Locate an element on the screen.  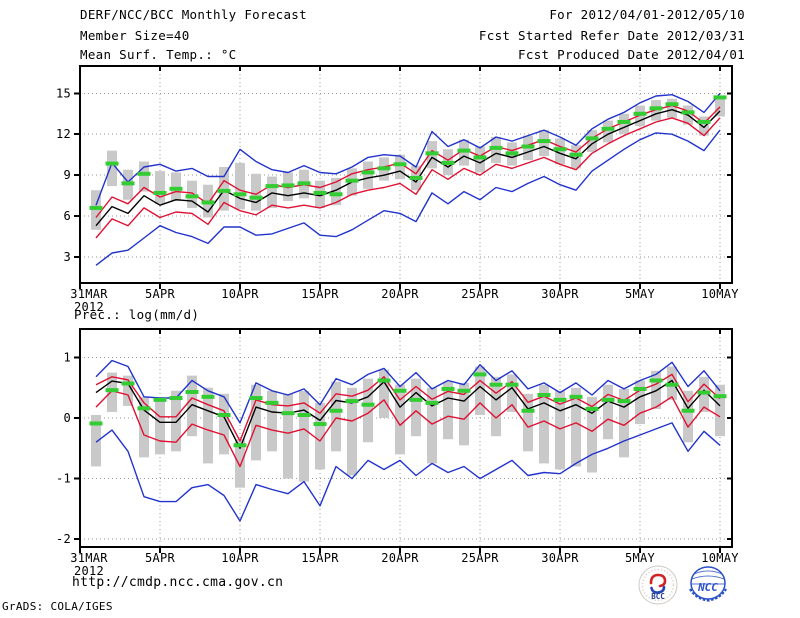
precipitation-lower-quartile-line is located at coordinates (408, 429).